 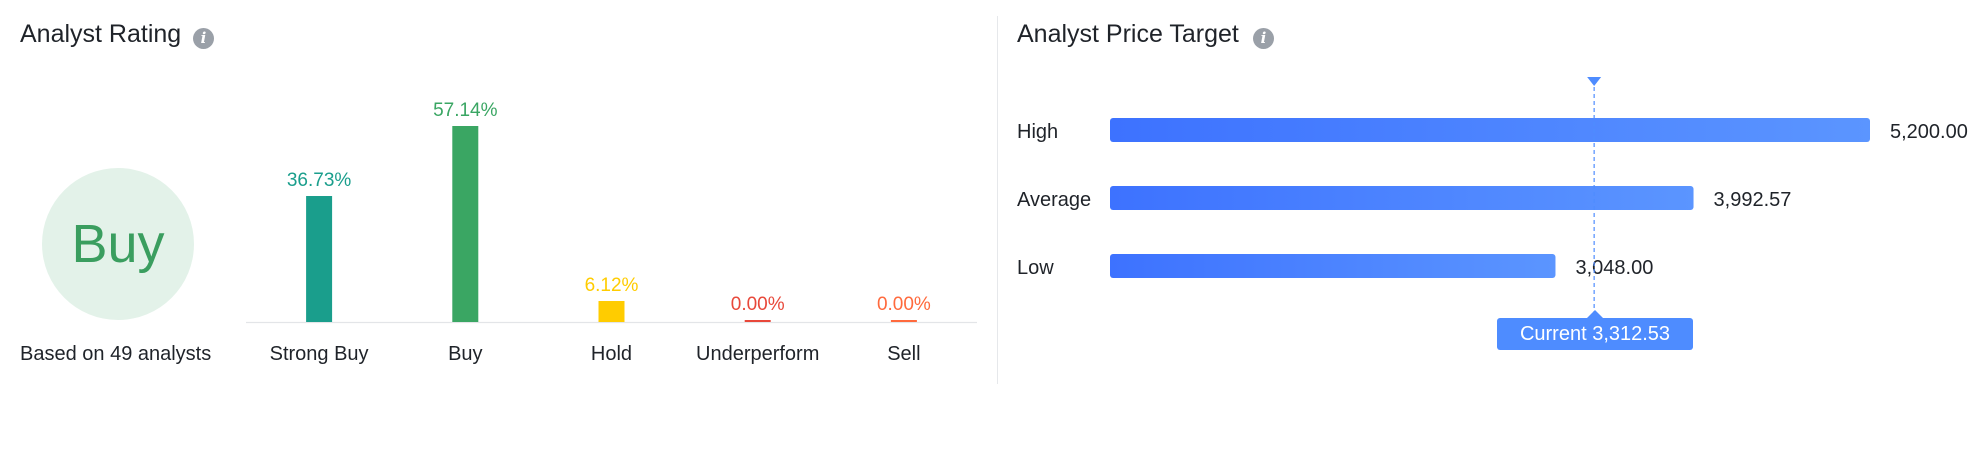 I want to click on target-bar-high, so click(x=1490, y=130).